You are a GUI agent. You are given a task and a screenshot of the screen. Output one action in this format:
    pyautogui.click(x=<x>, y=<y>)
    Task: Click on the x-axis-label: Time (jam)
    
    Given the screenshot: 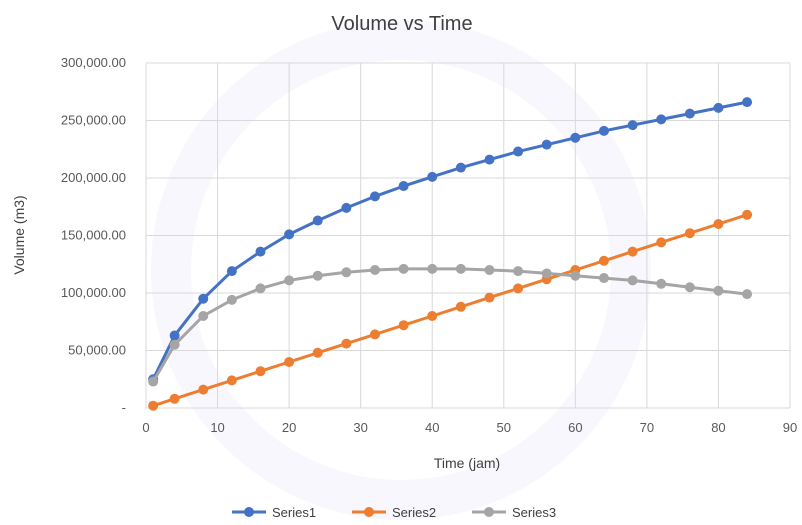 What is the action you would take?
    pyautogui.click(x=467, y=463)
    